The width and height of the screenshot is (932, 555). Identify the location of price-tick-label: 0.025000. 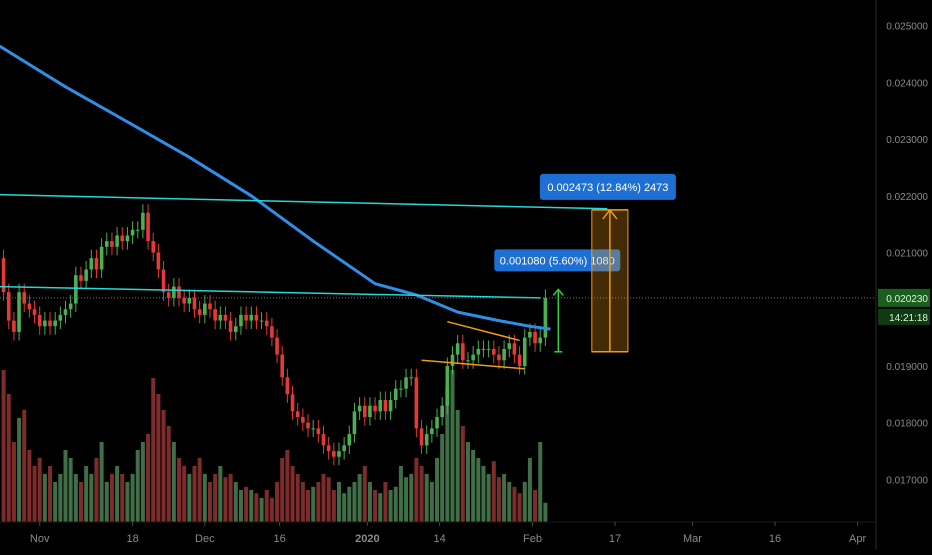
(907, 27).